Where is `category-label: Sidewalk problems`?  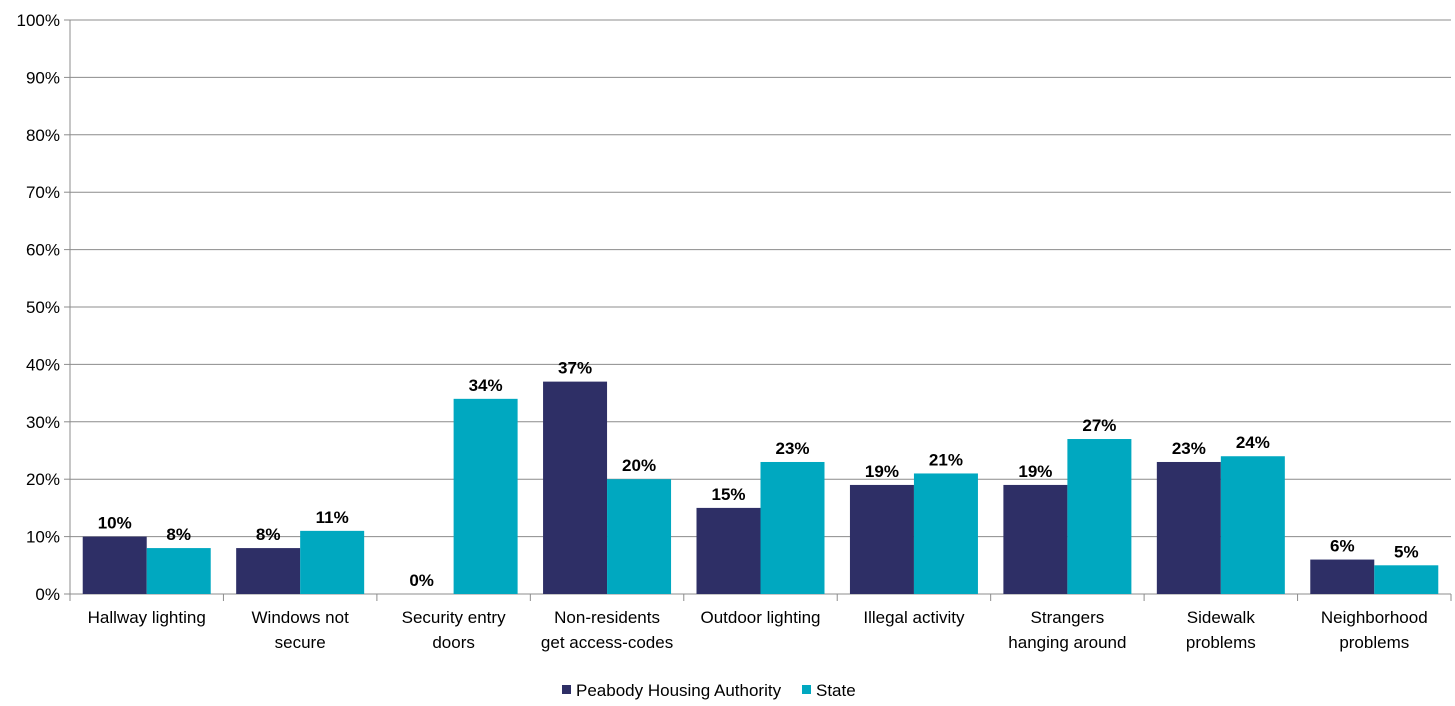
category-label: Sidewalk problems is located at coordinates (1221, 630).